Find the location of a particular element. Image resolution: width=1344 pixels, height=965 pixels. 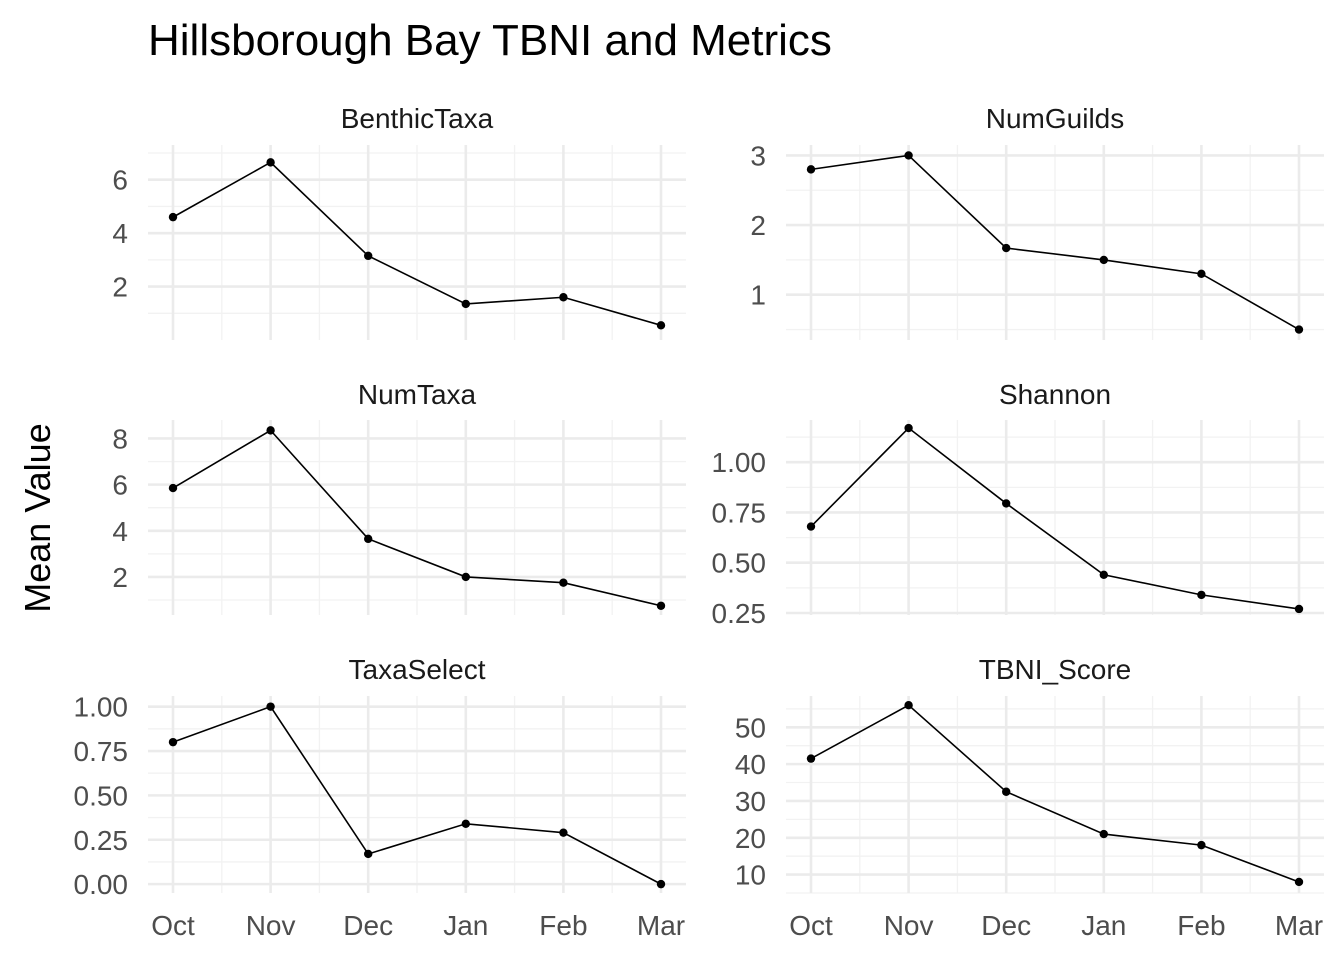

panel-title: TBNI_Score is located at coordinates (1055, 669).